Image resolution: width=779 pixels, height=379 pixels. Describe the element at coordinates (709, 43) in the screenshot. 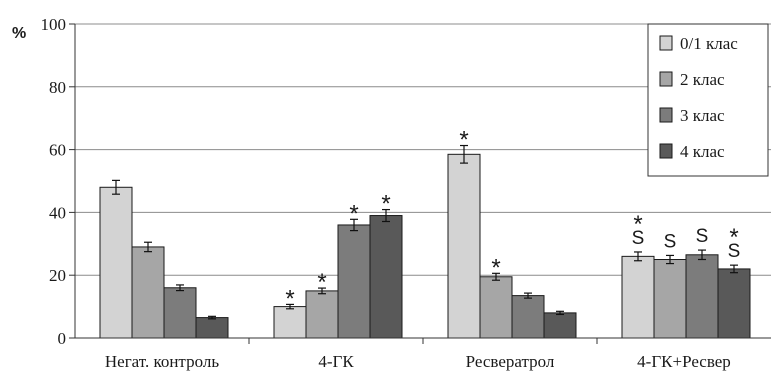

I see `legend-label: 0/1 клас` at that location.